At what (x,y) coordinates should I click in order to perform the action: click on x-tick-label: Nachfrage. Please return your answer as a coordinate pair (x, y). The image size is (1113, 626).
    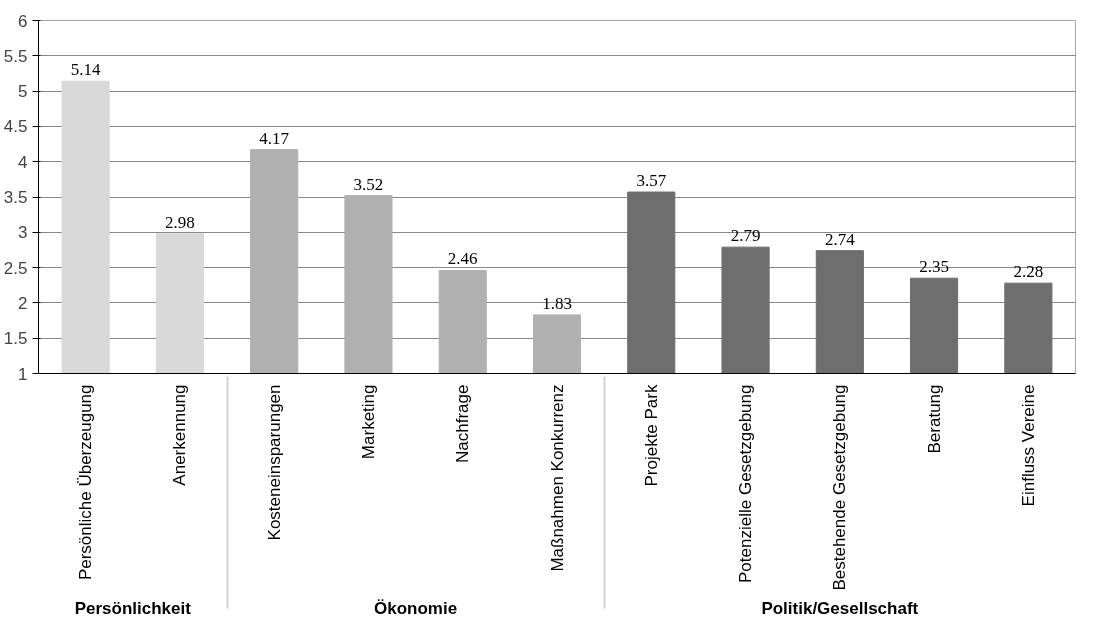
    Looking at the image, I should click on (463, 423).